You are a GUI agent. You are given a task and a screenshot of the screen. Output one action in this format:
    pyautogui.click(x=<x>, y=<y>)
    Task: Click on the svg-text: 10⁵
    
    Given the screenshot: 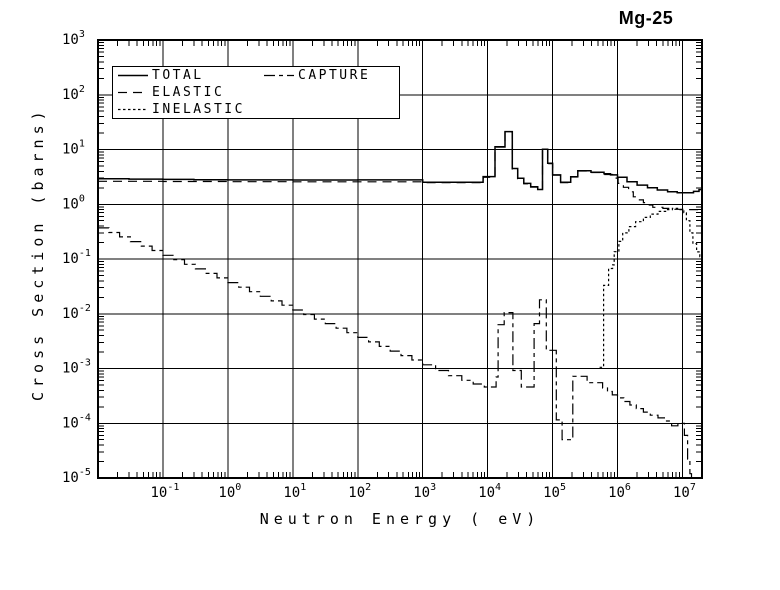 What is the action you would take?
    pyautogui.click(x=554, y=491)
    